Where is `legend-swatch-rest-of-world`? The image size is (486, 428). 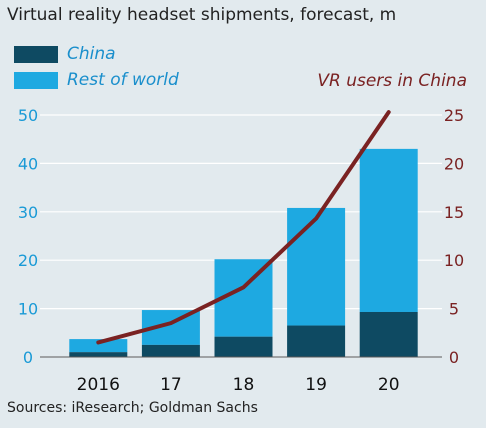
legend-swatch-rest-of-world is located at coordinates (36, 80).